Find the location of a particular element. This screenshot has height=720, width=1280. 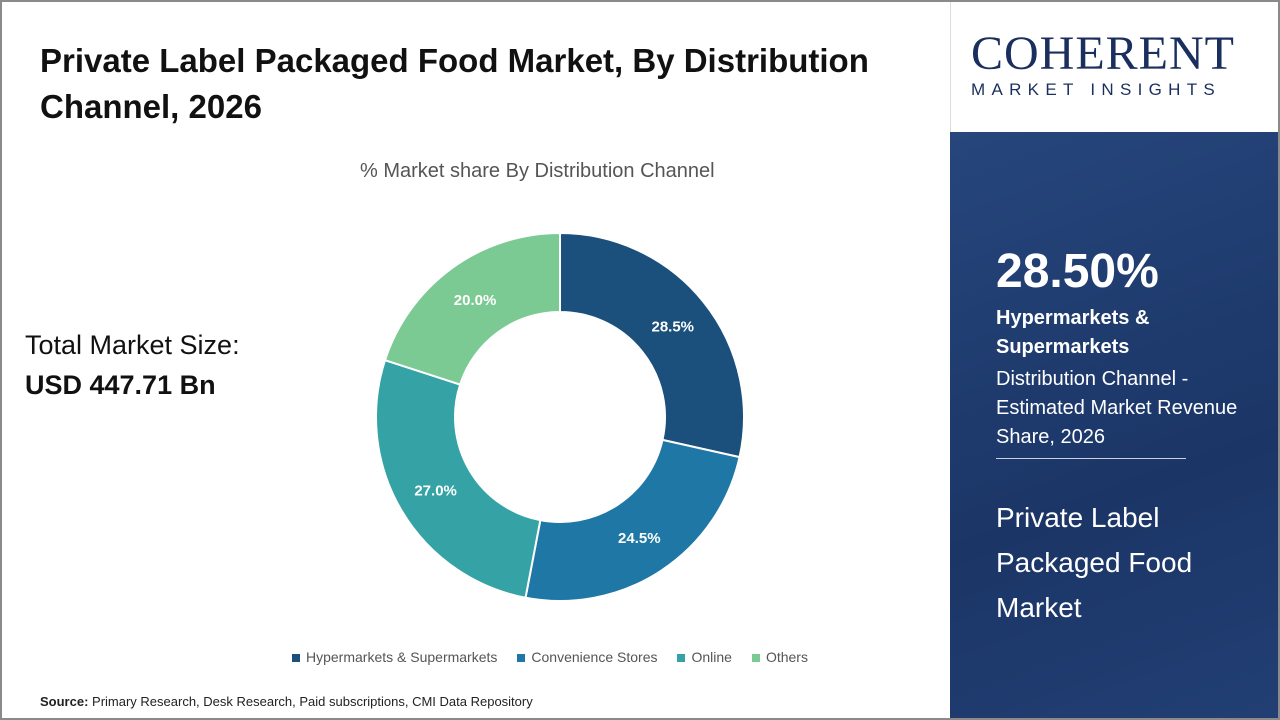

legend-item: Convenience Stores is located at coordinates (587, 657).